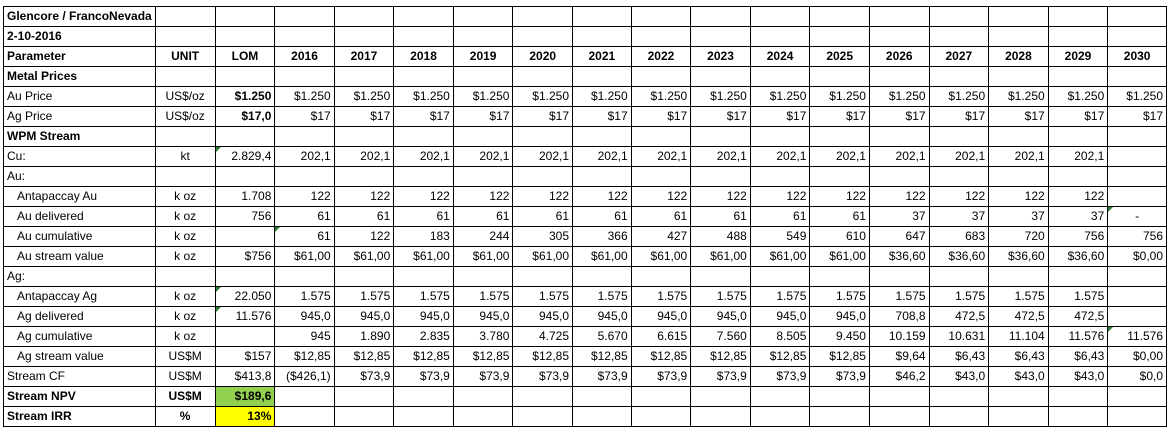 The image size is (1167, 431). I want to click on value-cell: 756, so click(1078, 236).